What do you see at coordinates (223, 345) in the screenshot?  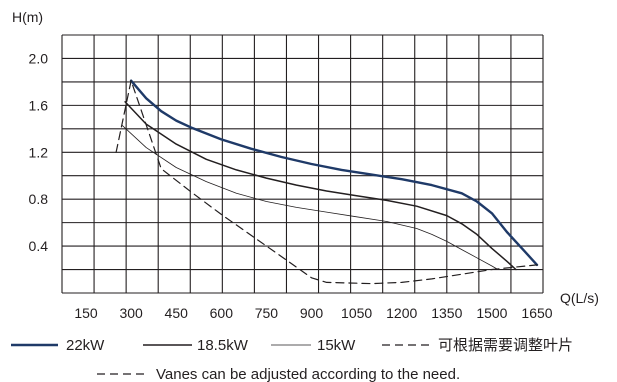 I see `legend-label: 18.5kW` at bounding box center [223, 345].